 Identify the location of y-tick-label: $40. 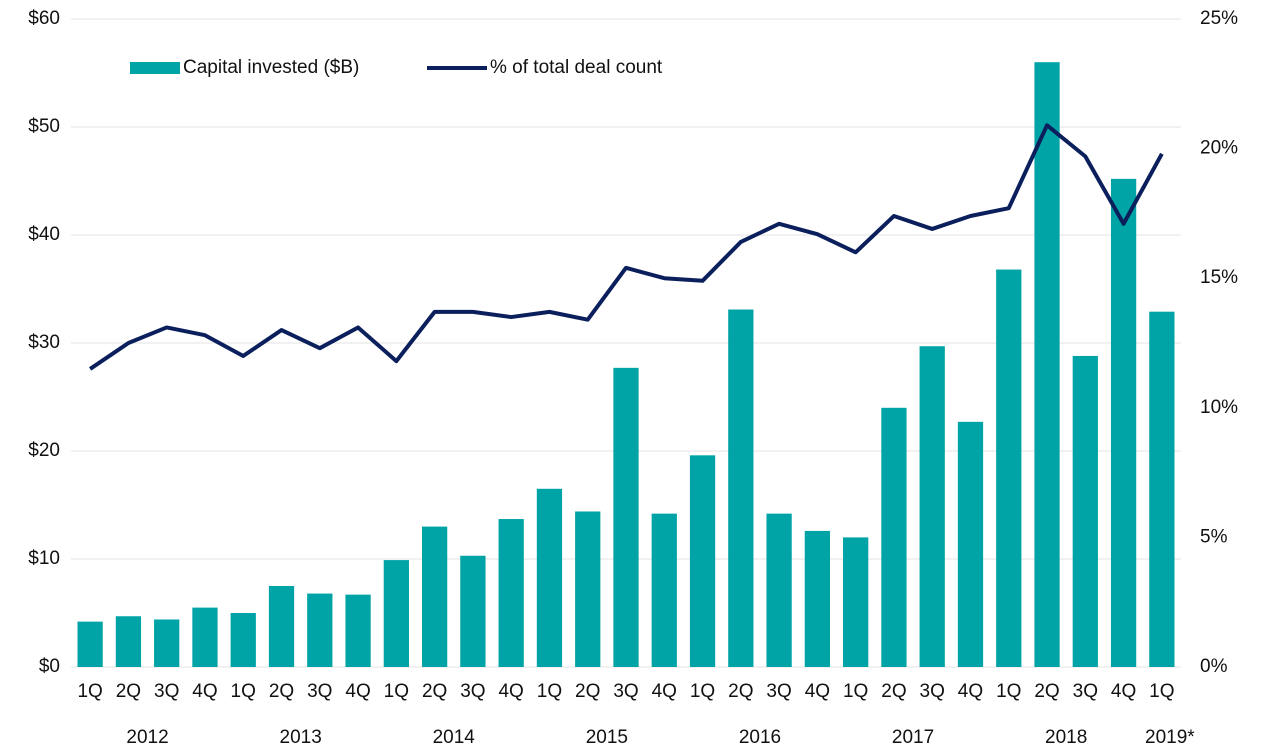
(44, 234).